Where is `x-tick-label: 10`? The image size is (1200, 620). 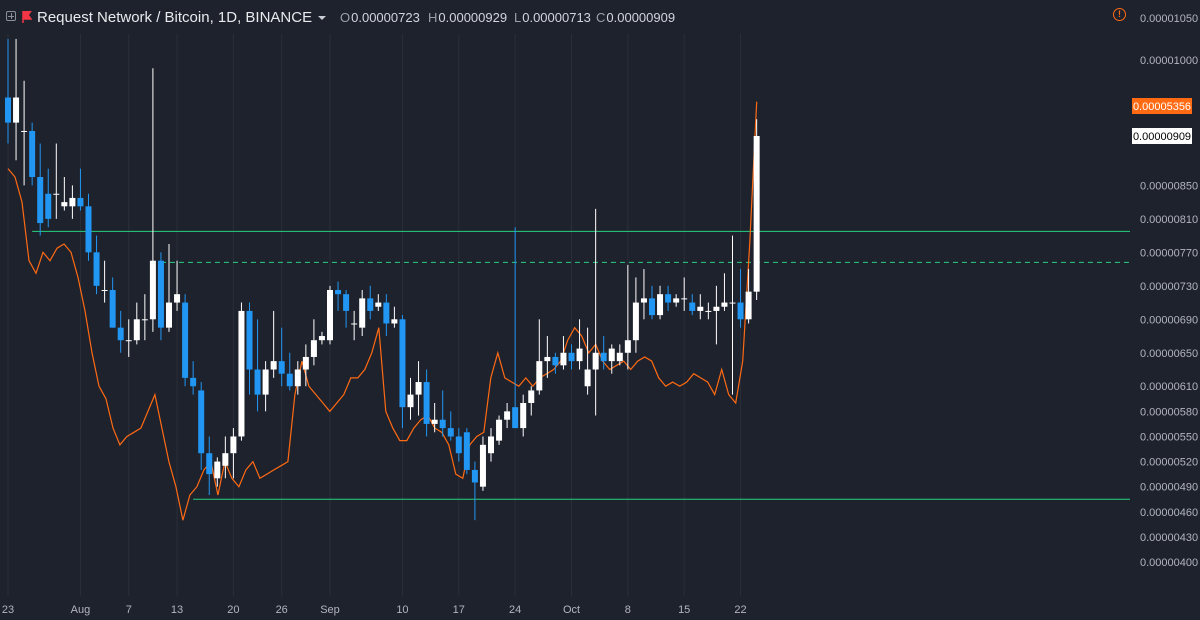
x-tick-label: 10 is located at coordinates (402, 610).